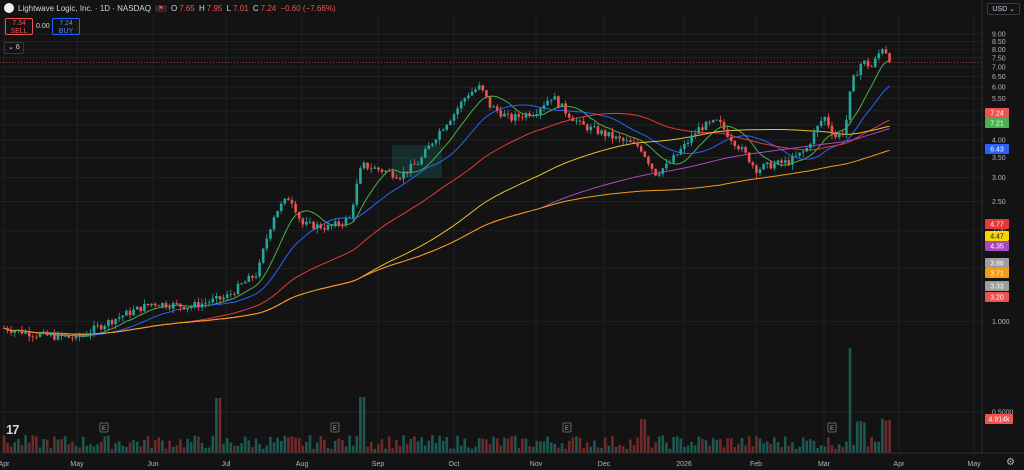  What do you see at coordinates (997, 246) in the screenshot?
I see `price-label-tag` at bounding box center [997, 246].